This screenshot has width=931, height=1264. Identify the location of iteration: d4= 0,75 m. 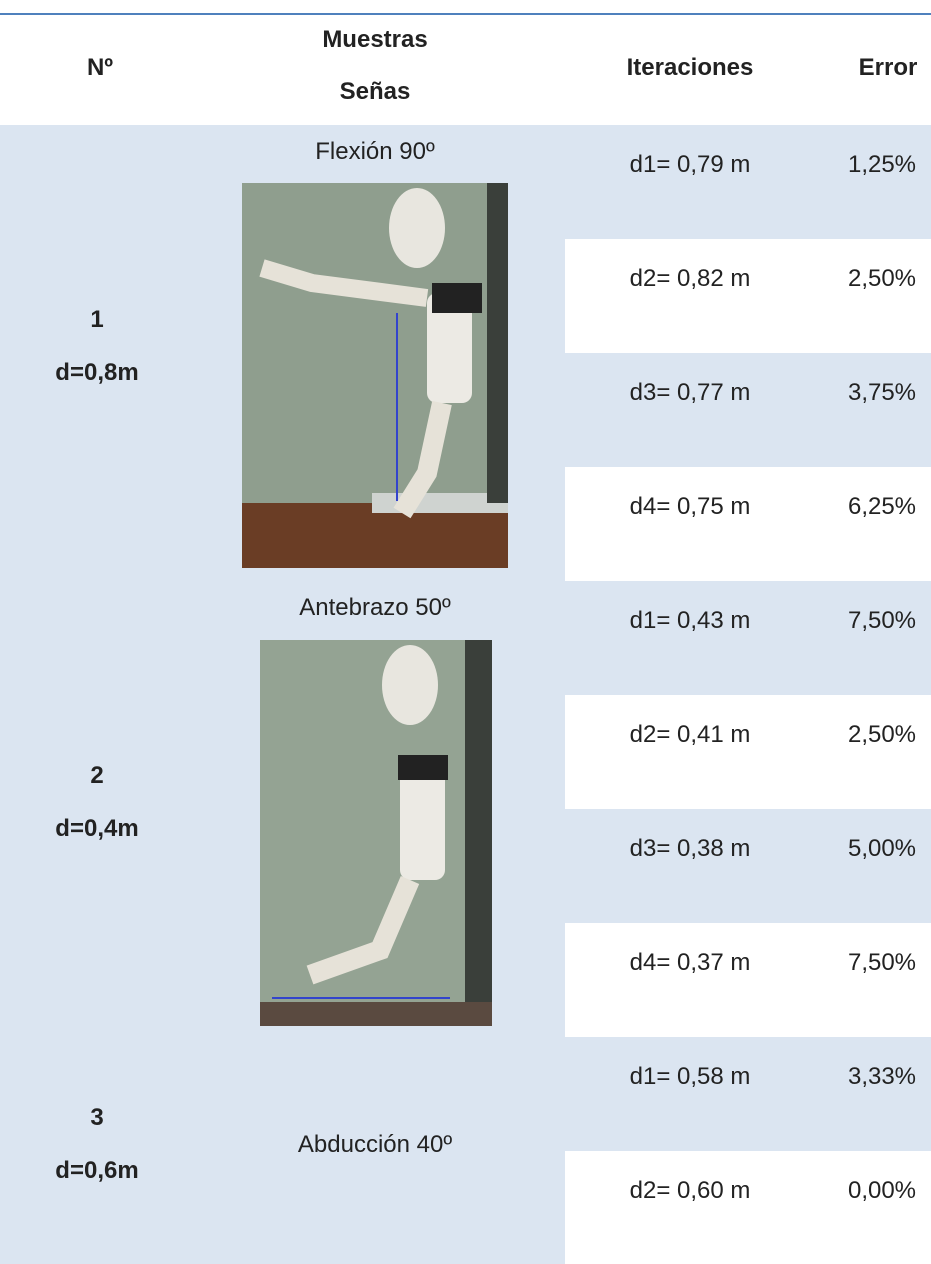
(690, 506).